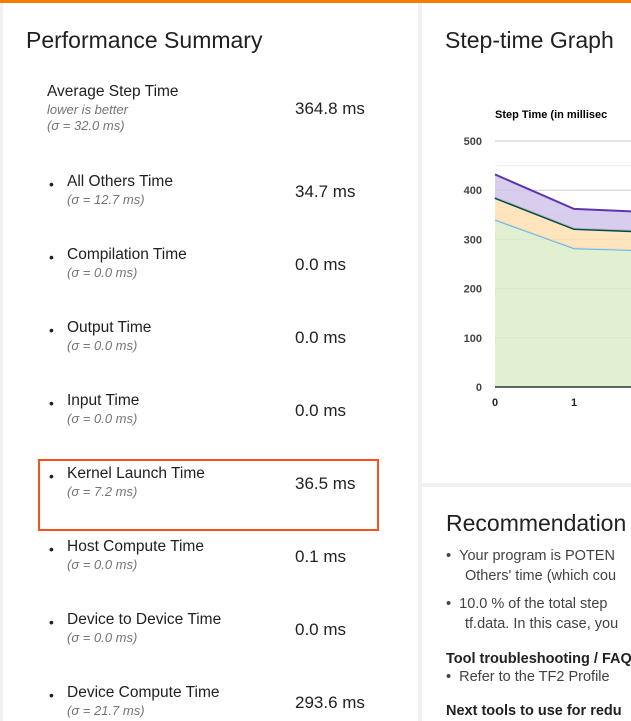  What do you see at coordinates (144, 619) in the screenshot?
I see `metric-name: Device to Device Time` at bounding box center [144, 619].